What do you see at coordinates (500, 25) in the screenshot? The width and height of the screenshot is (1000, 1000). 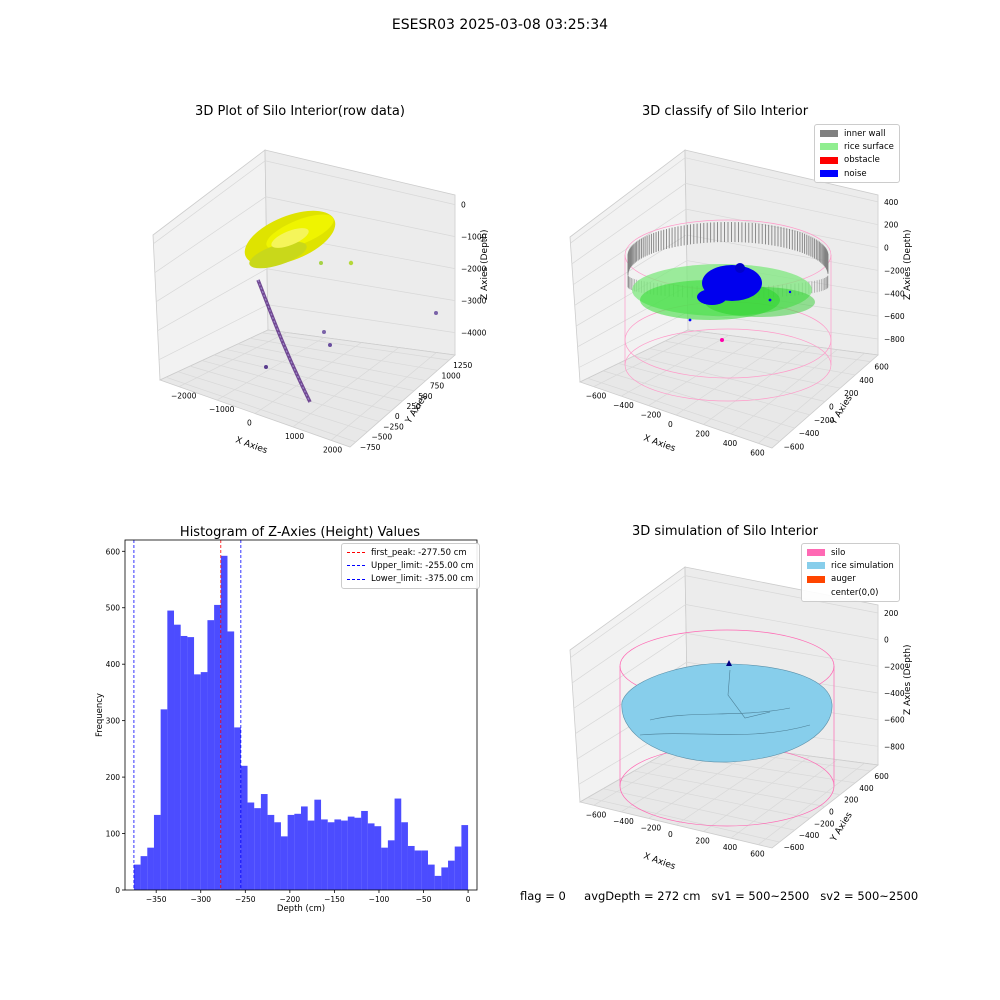 I see `figure-title: ESESR03 2025-03-08 03:25:34` at bounding box center [500, 25].